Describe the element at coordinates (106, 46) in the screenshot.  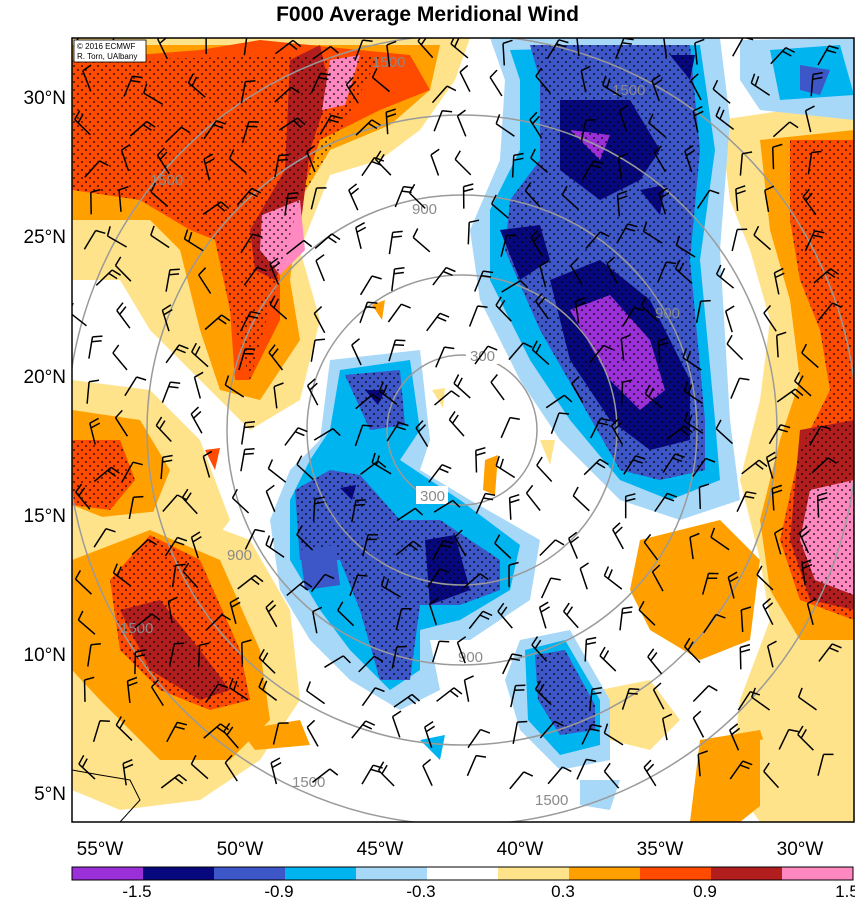
I see `credit-line-1: © 2016 ECMWF` at that location.